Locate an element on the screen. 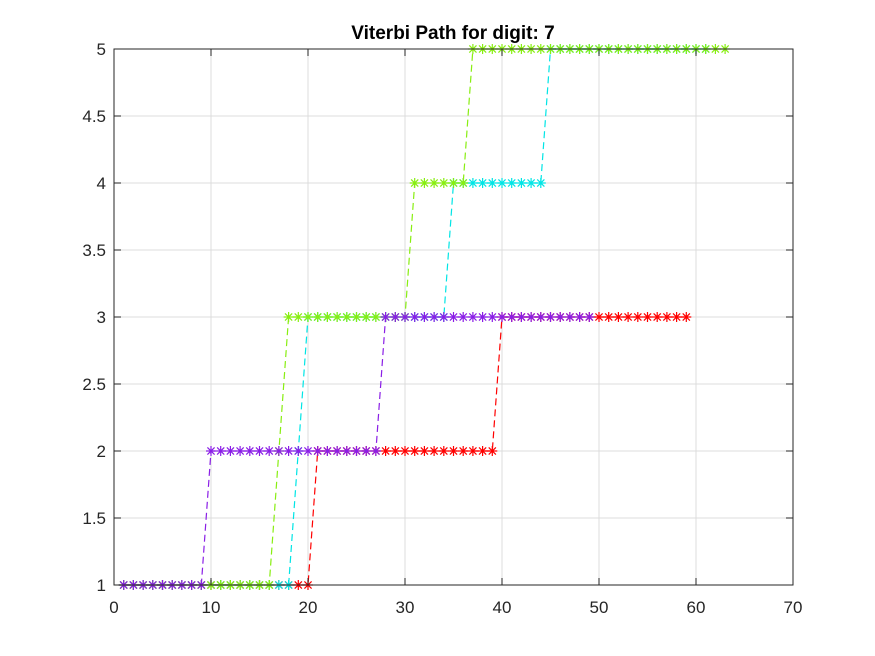 The image size is (875, 656). y-tick-label: 1 is located at coordinates (101, 585).